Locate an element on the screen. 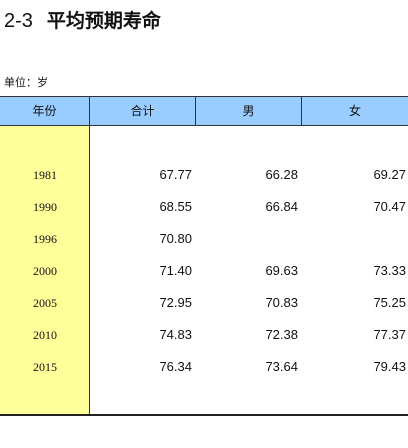  page-title: 2-3 平均预期寿命 is located at coordinates (82, 19).